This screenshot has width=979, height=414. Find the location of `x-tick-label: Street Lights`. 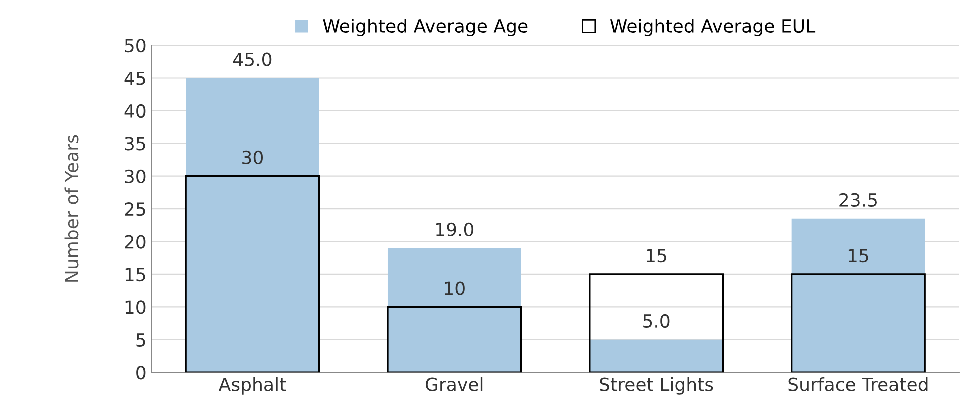

x-tick-label: Street Lights is located at coordinates (657, 386).